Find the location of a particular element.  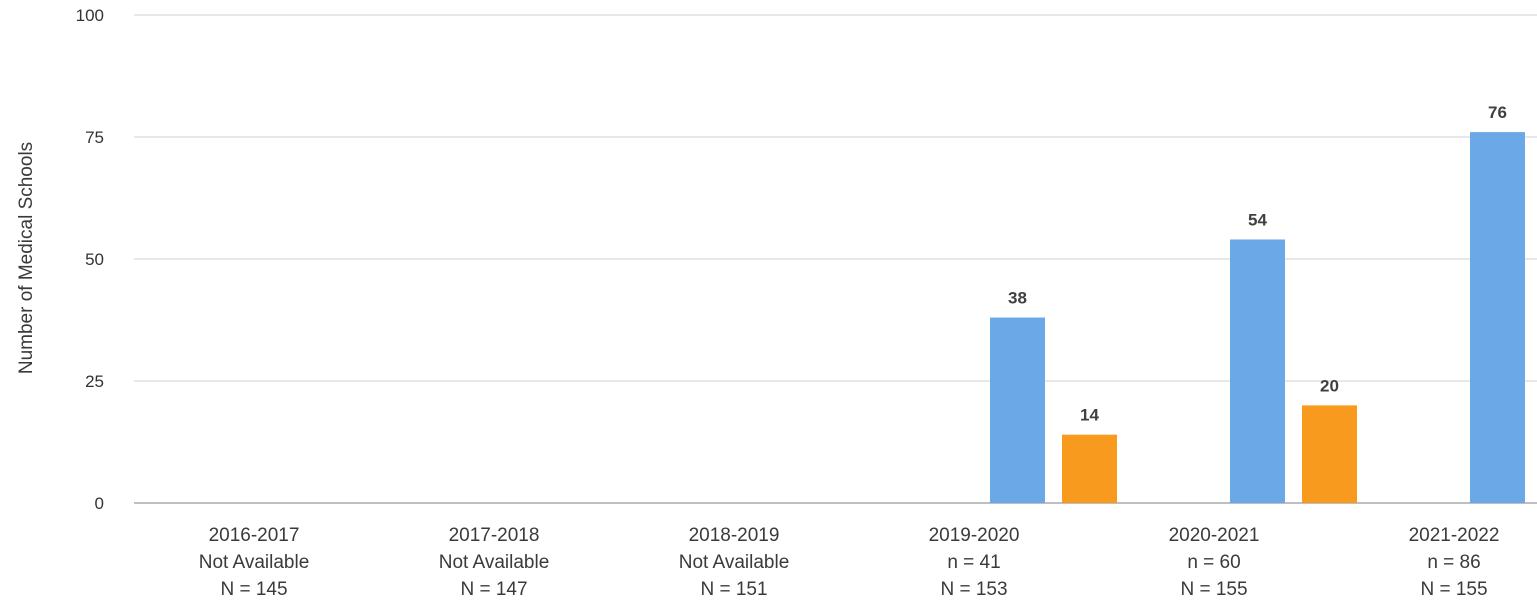

y-tick-label: 100 is located at coordinates (90, 15).